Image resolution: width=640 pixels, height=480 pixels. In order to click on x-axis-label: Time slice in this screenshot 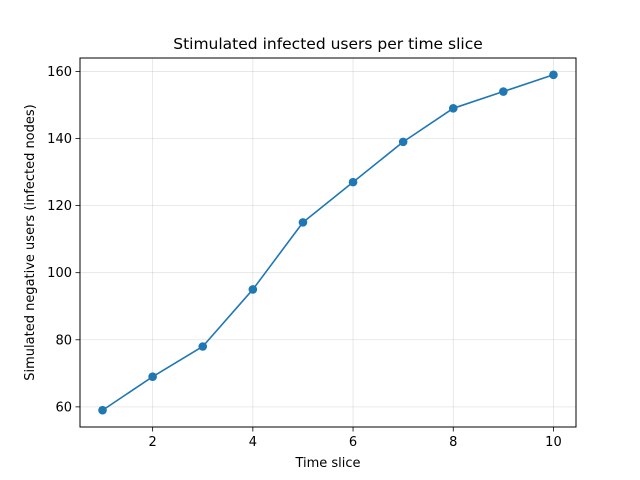, I will do `click(327, 463)`.